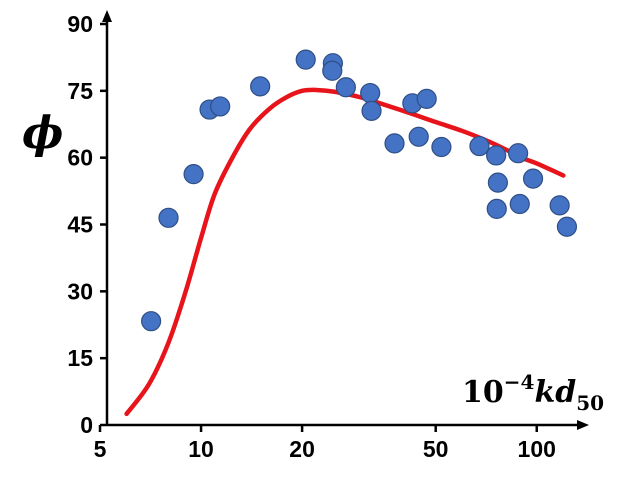 The image size is (631, 492). Describe the element at coordinates (42, 133) in the screenshot. I see `y-axis-title: ϕ` at that location.